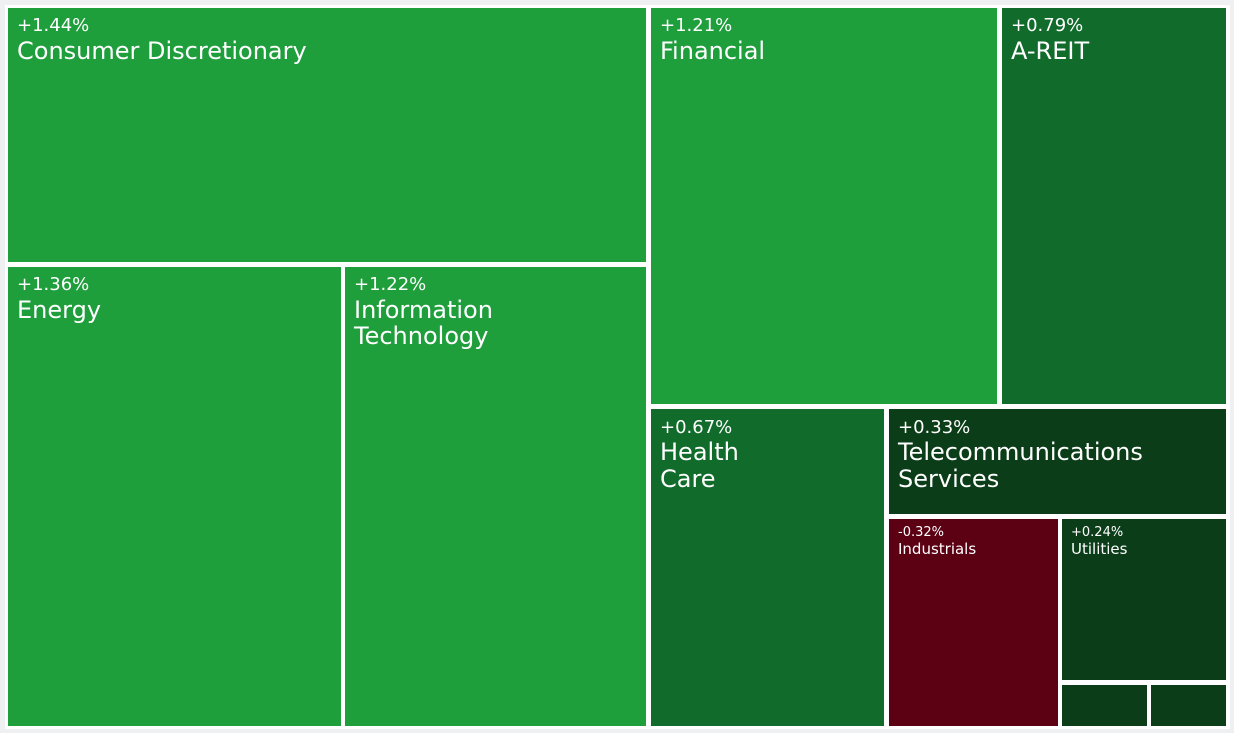 The image size is (1234, 733). What do you see at coordinates (696, 427) in the screenshot?
I see `tile-change-label: +0.67%` at bounding box center [696, 427].